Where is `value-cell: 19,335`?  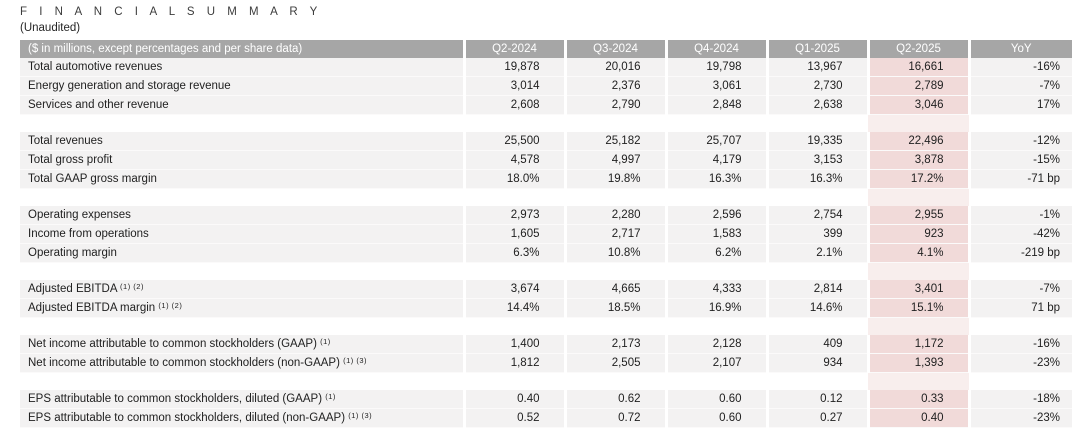 value-cell: 19,335 is located at coordinates (816, 141).